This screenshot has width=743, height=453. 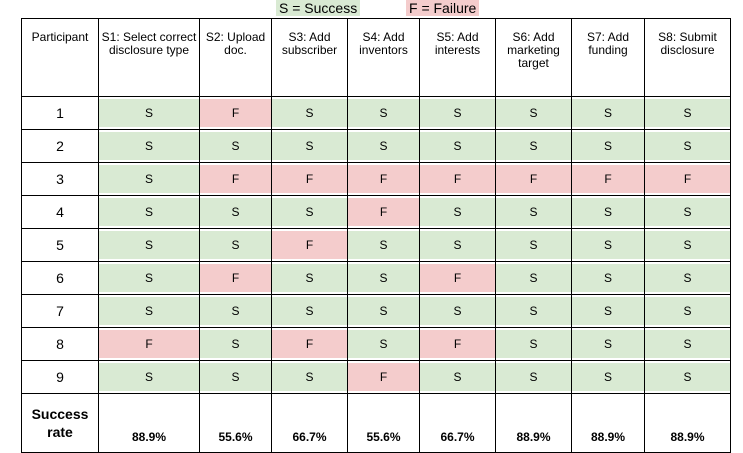 What do you see at coordinates (60, 311) in the screenshot?
I see `participant-id: 7` at bounding box center [60, 311].